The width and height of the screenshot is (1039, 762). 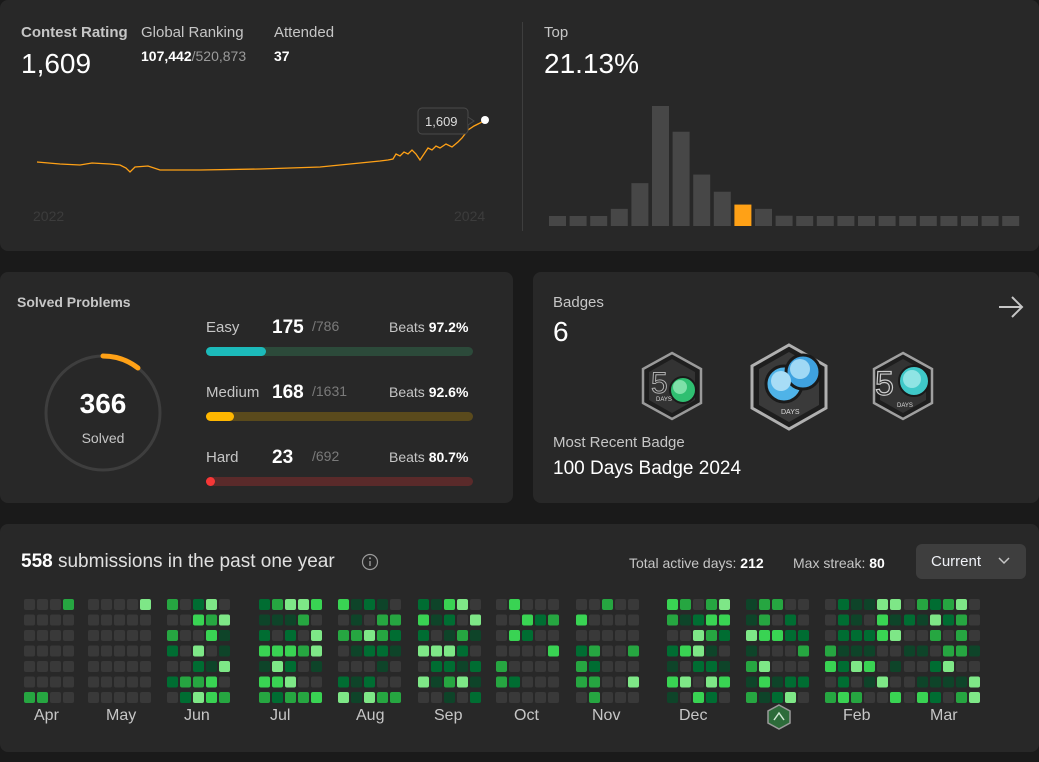 What do you see at coordinates (789, 387) in the screenshot?
I see `badge-100-days-icon: DAYS` at bounding box center [789, 387].